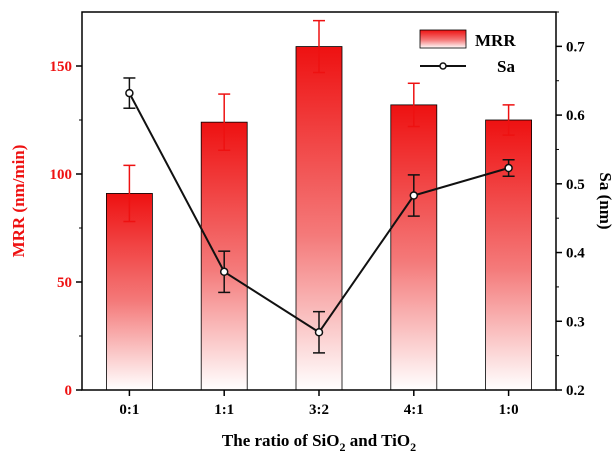 Image resolution: width=615 pixels, height=458 pixels. What do you see at coordinates (18, 201) in the screenshot?
I see `left-axis-title: MRR (nm/min)` at bounding box center [18, 201].